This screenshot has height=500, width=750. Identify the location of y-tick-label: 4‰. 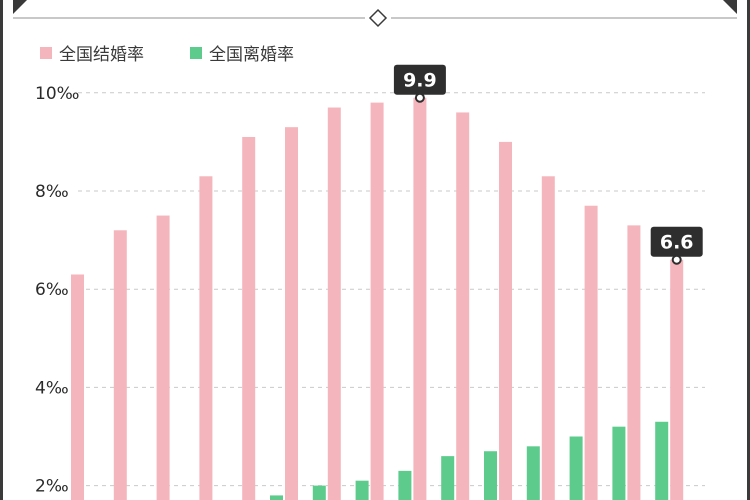
(52, 388).